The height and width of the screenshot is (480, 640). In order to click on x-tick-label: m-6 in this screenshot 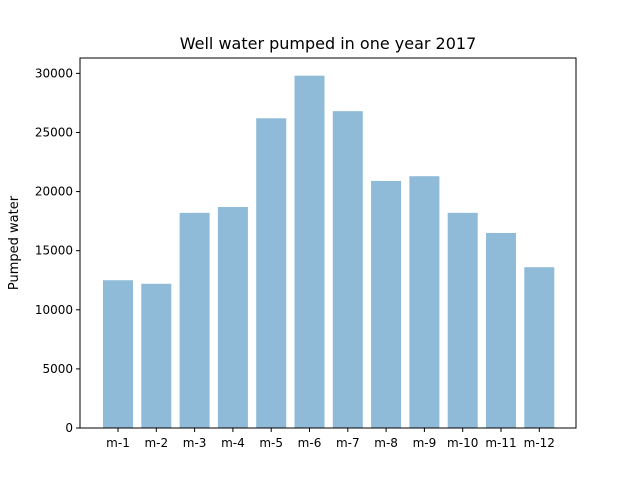, I will do `click(310, 443)`.